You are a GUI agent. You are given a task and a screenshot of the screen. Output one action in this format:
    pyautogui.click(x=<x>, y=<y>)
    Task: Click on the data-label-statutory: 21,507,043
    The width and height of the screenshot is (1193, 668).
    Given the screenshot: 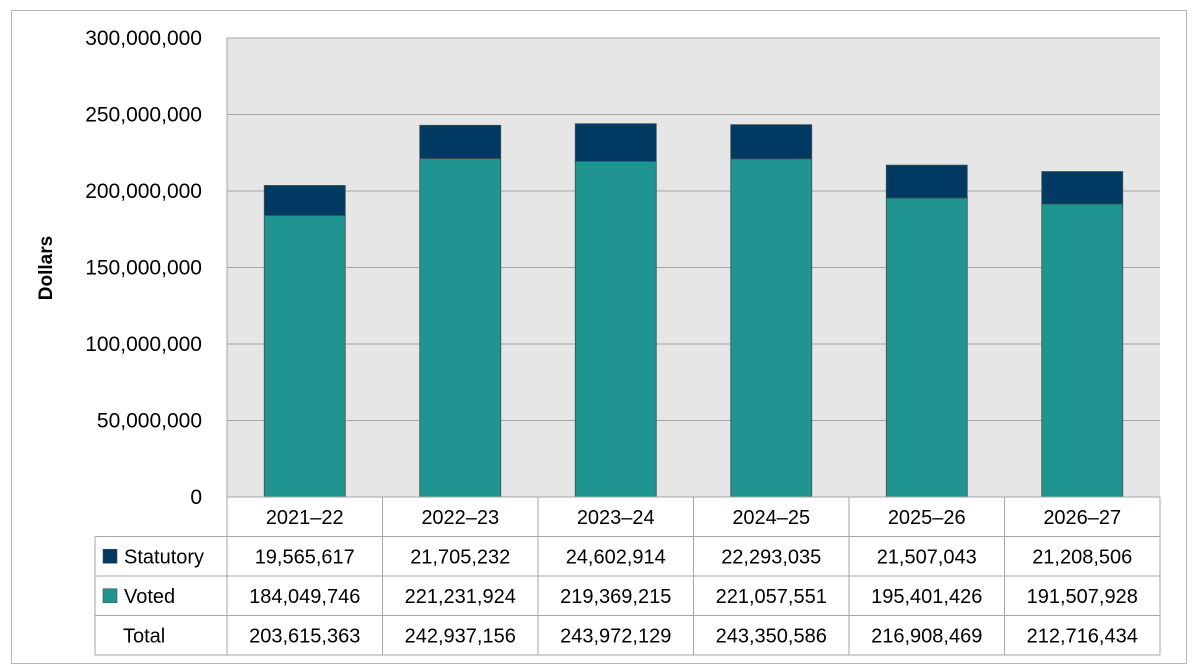 What is the action you would take?
    pyautogui.click(x=927, y=557)
    